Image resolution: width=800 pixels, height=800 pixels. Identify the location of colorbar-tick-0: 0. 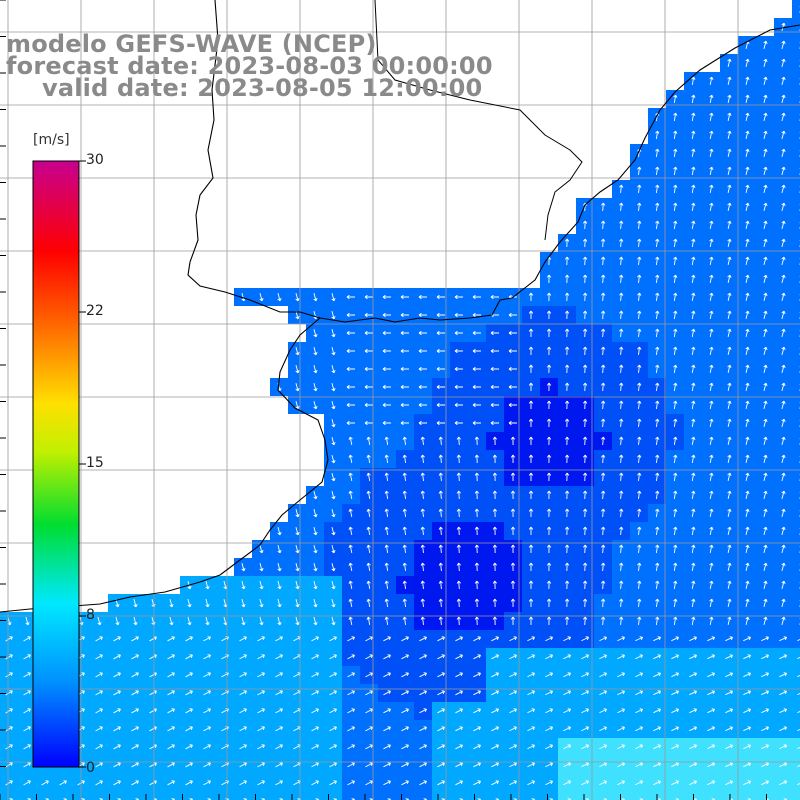
(90, 768).